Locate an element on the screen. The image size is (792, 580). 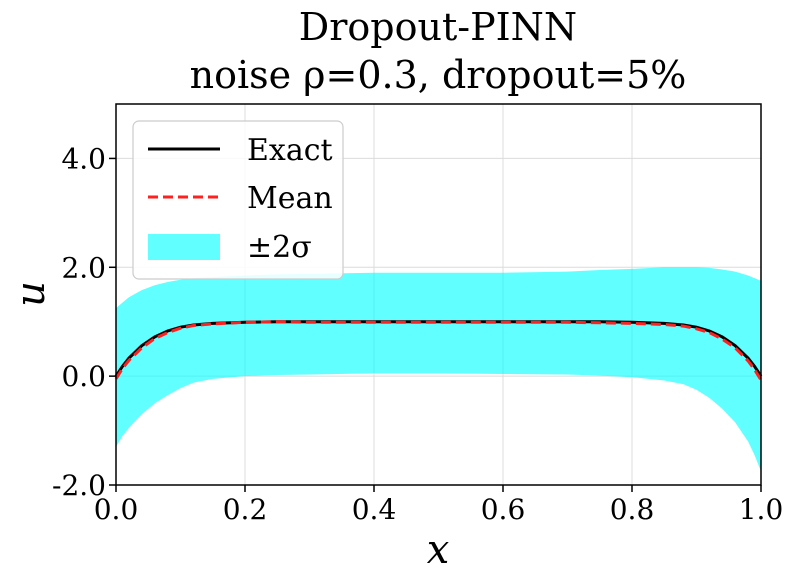
x-tick-label: 0.2 is located at coordinates (245, 509).